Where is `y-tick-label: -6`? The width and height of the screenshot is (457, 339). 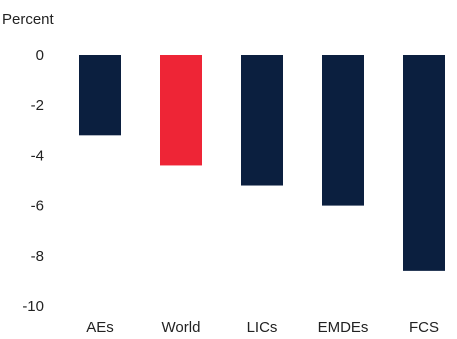 y-tick-label: -6 is located at coordinates (37, 206).